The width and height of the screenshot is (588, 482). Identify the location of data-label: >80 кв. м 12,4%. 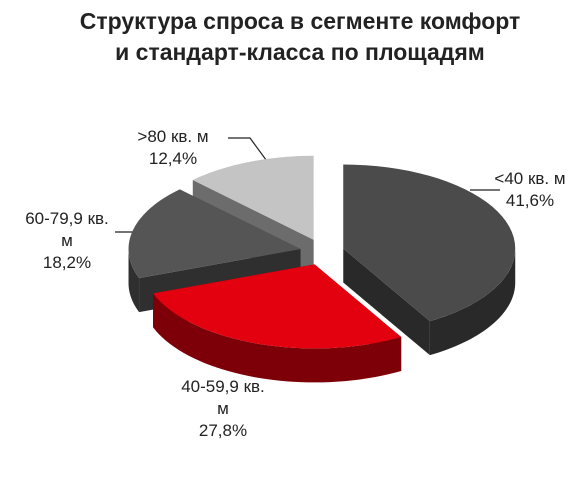
(173, 148).